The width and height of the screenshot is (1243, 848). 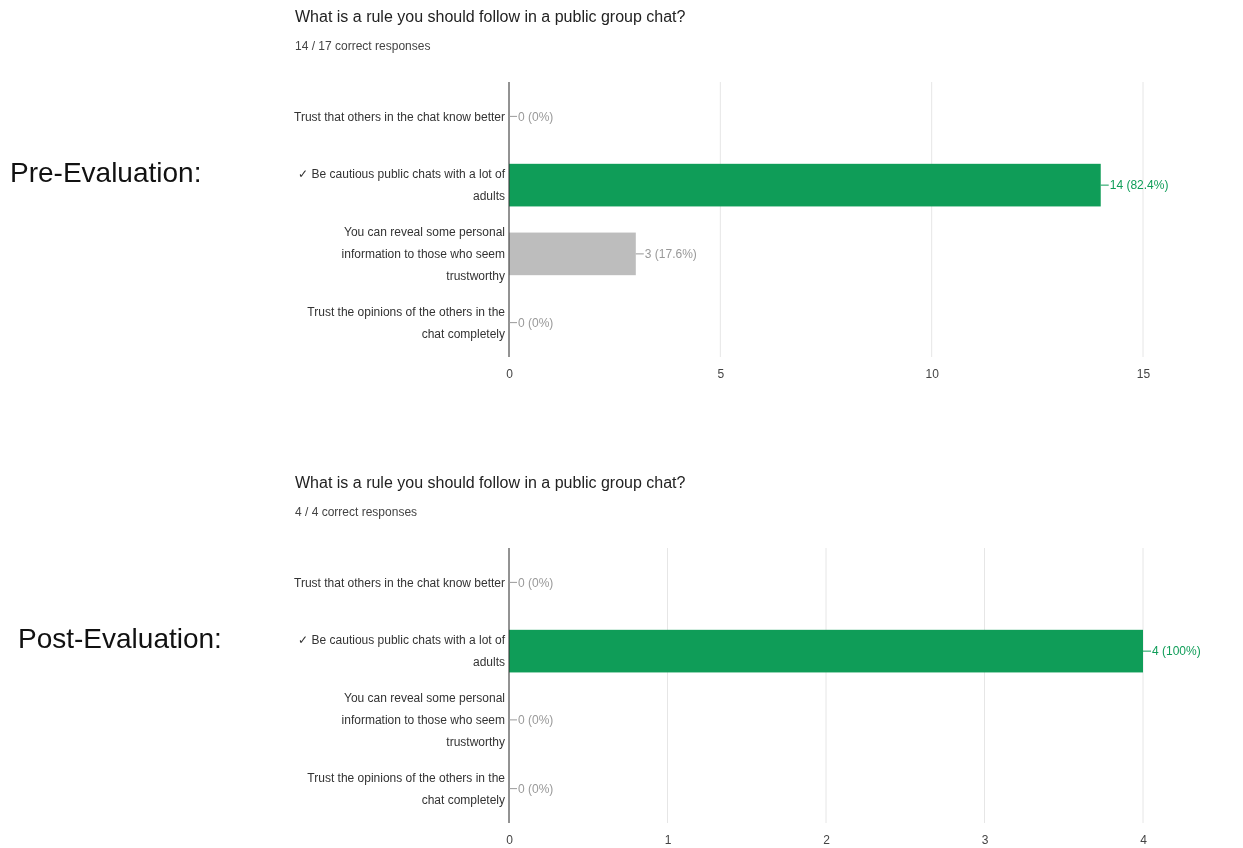 I want to click on x-tick-label: 15, so click(x=1143, y=374).